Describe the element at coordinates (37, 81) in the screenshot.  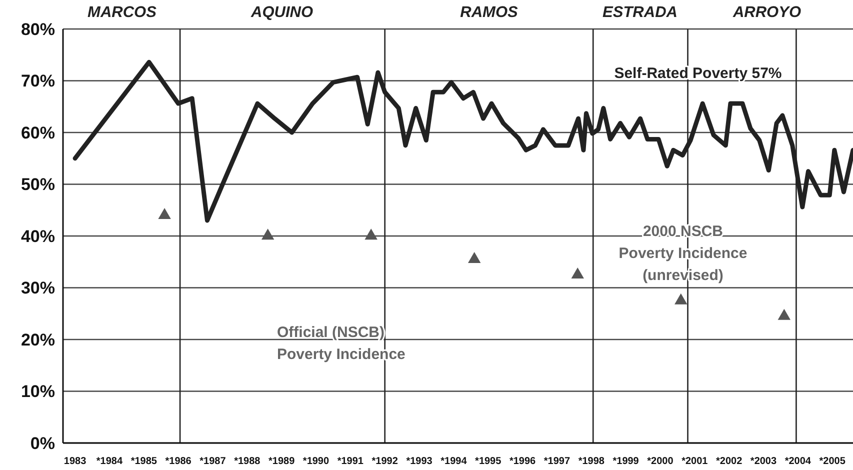
I see `y-tick-label: 70%` at that location.